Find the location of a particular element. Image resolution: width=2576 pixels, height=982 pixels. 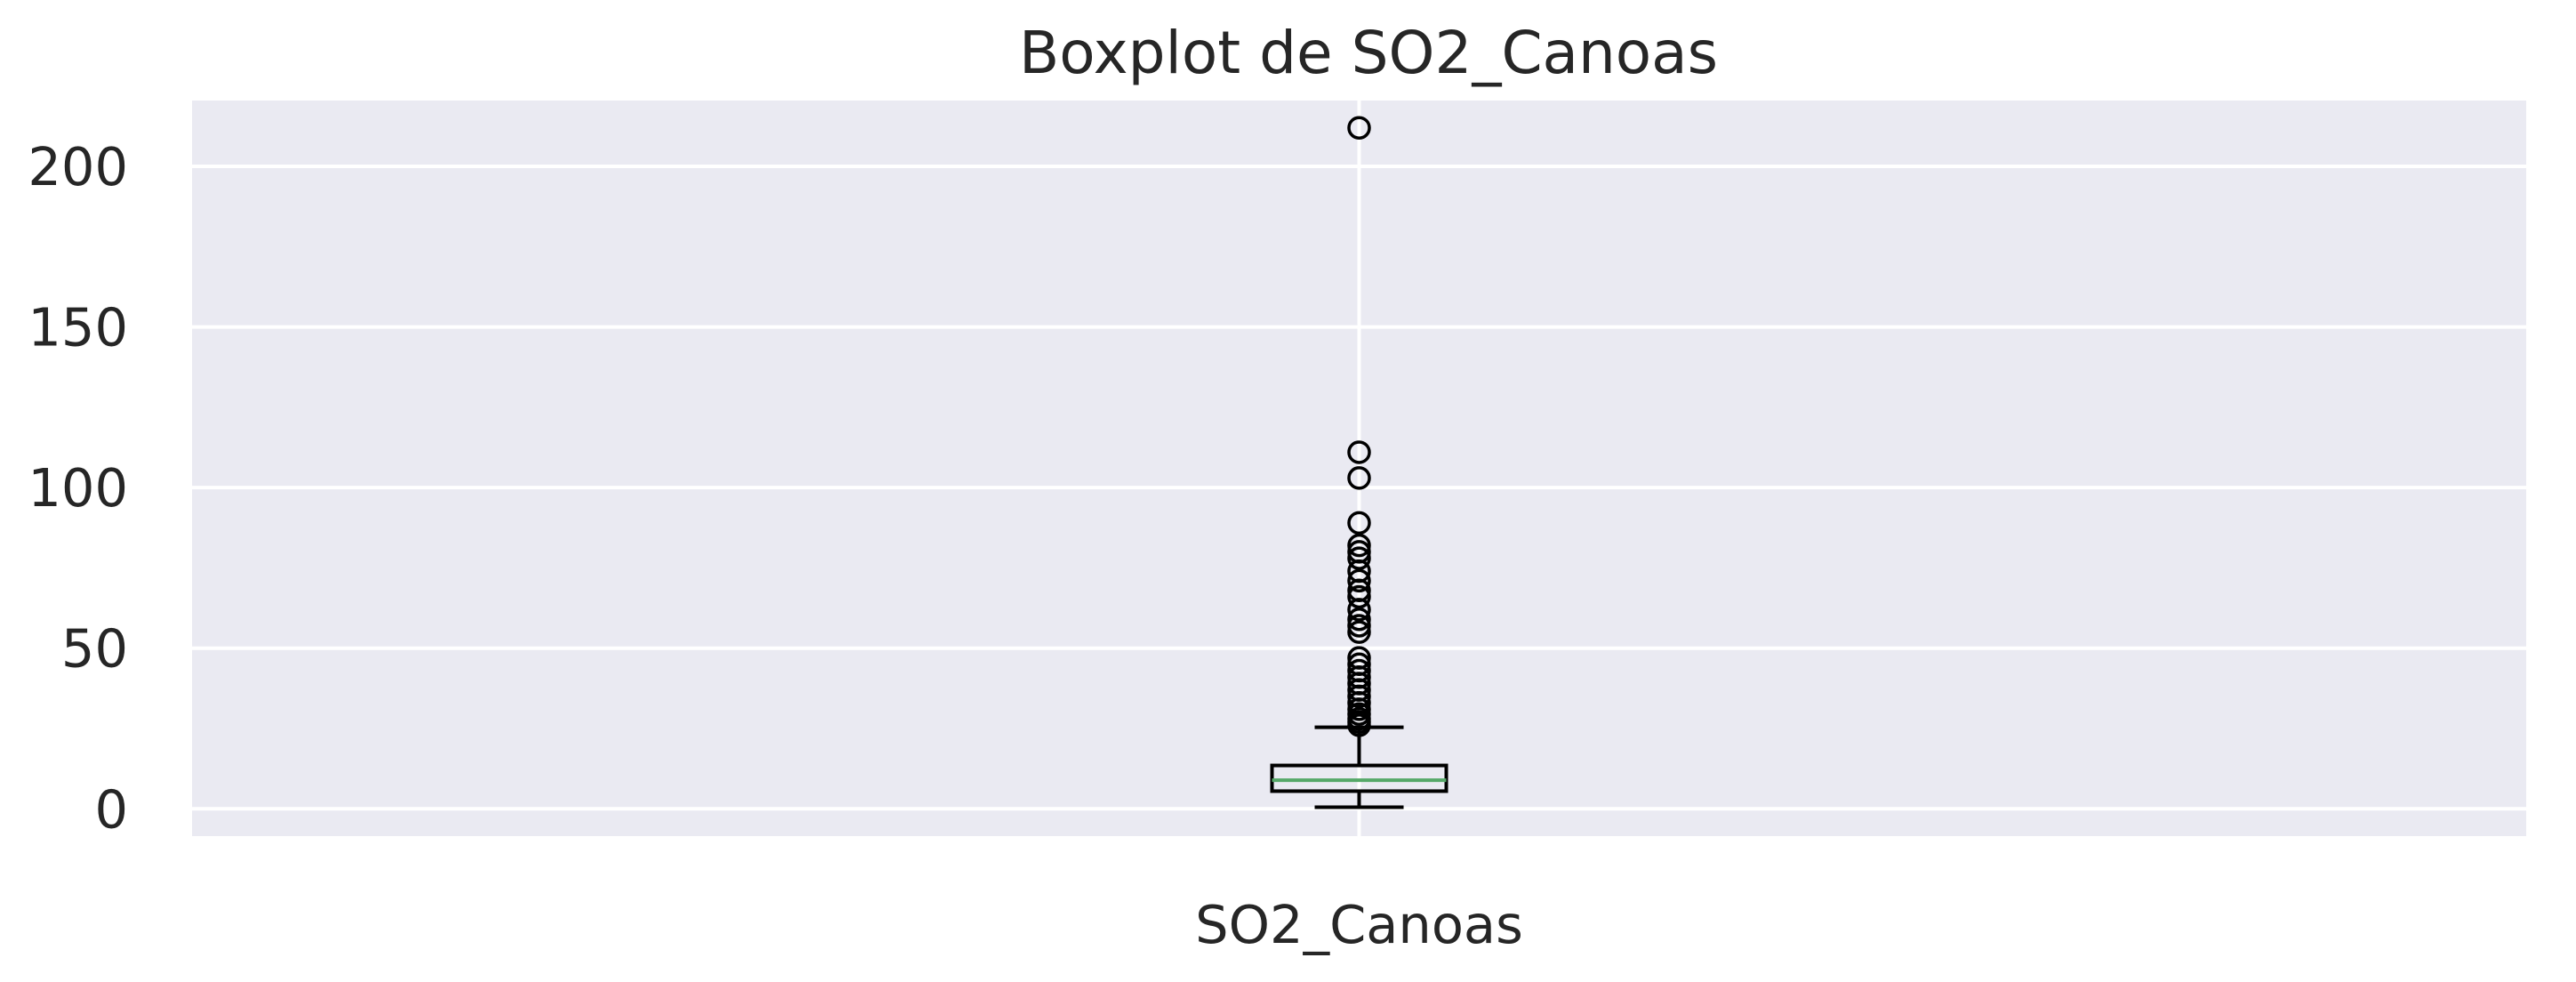

y-tick-label: 50 is located at coordinates (94, 649).